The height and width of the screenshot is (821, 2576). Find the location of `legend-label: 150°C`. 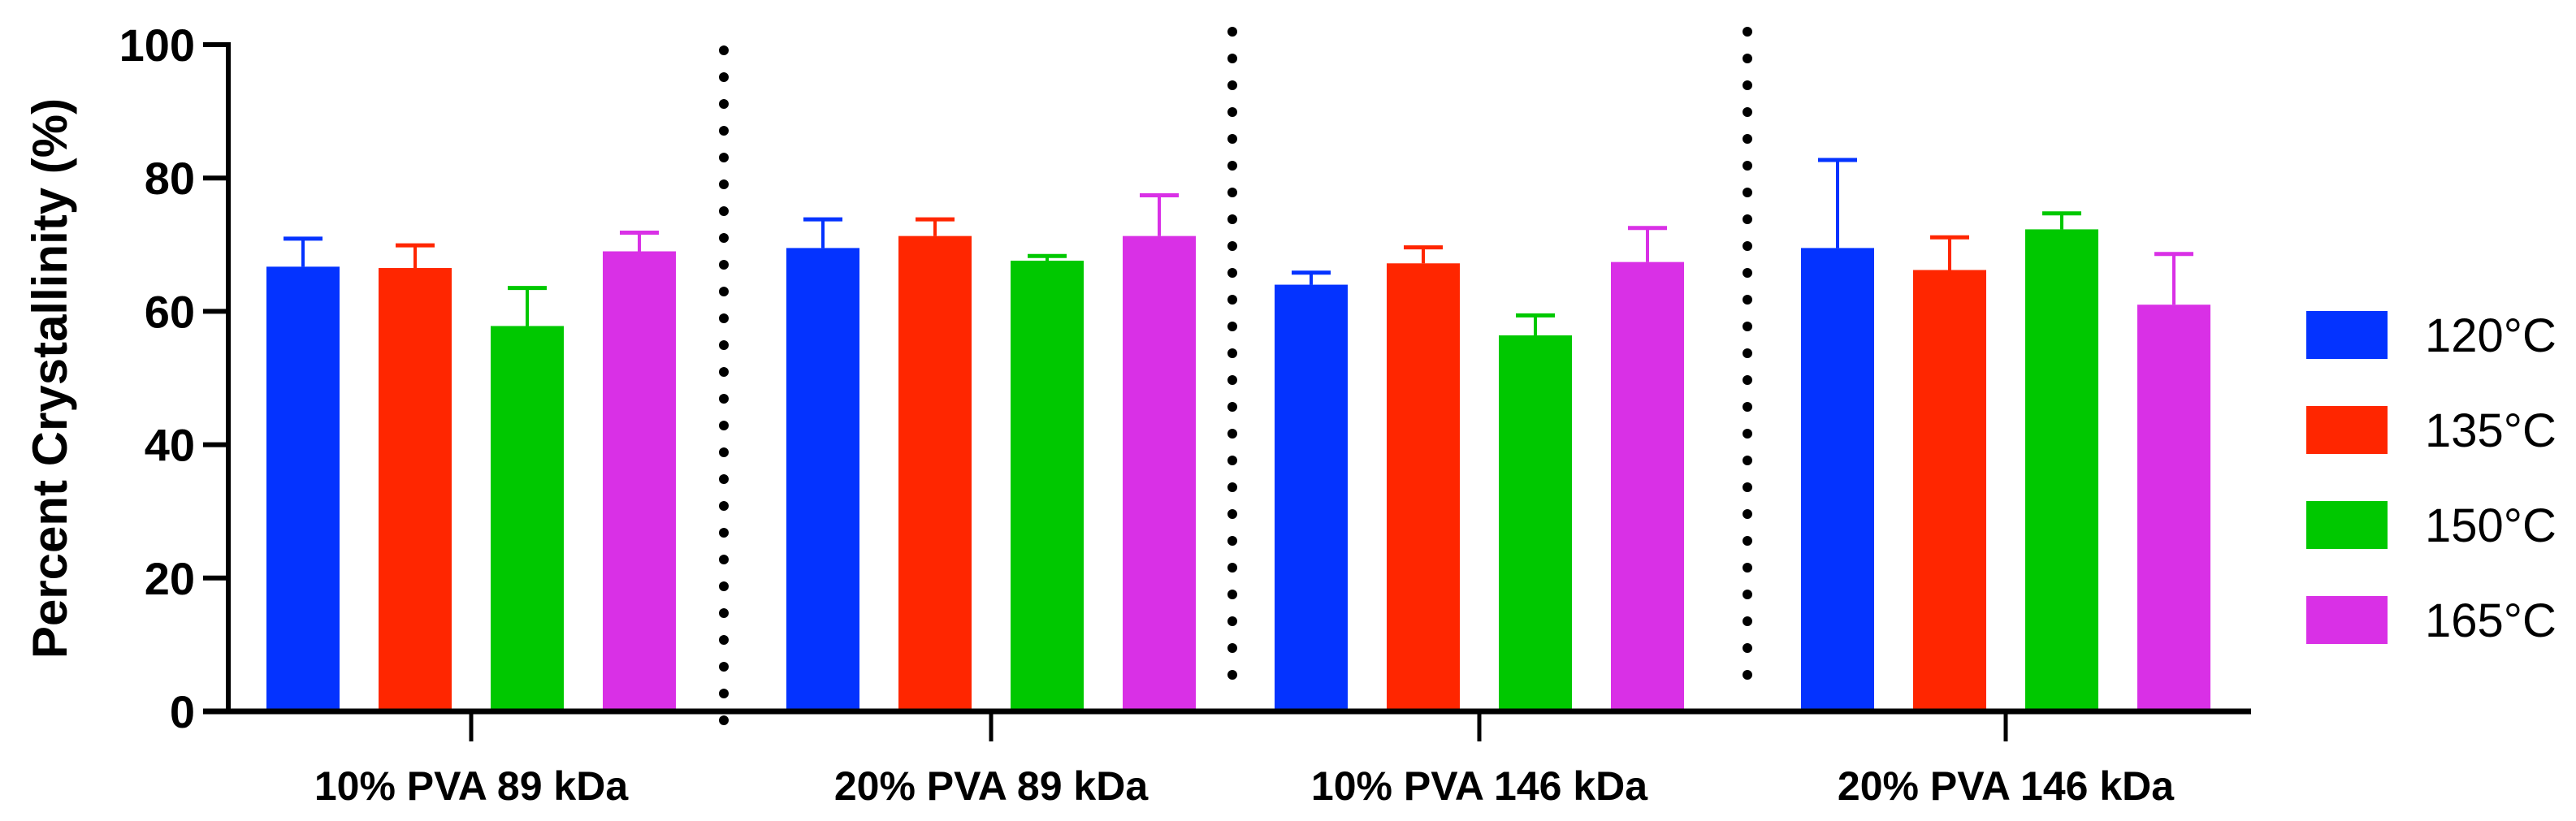

legend-label: 150°C is located at coordinates (2491, 525).